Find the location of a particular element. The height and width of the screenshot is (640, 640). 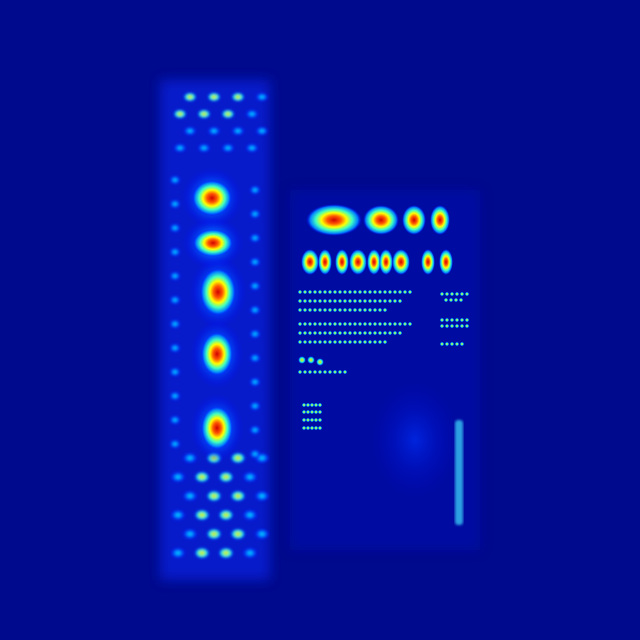

left-column-hot-blobs is located at coordinates (214, 315).